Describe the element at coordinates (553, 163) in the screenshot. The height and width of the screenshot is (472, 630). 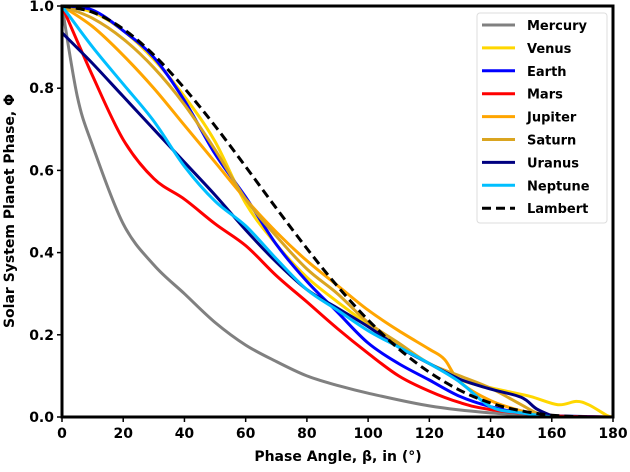
I see `legend-label: Uranus` at that location.